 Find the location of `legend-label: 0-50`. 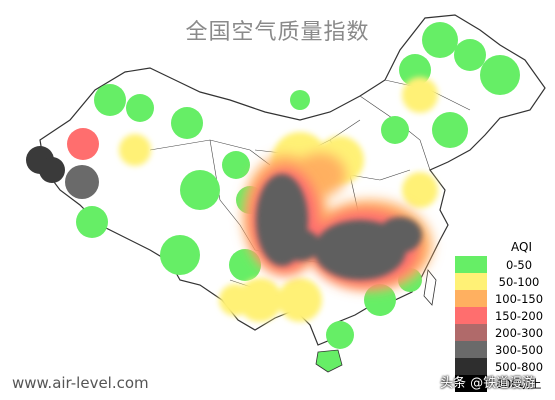

legend-label: 0-50 is located at coordinates (519, 264).